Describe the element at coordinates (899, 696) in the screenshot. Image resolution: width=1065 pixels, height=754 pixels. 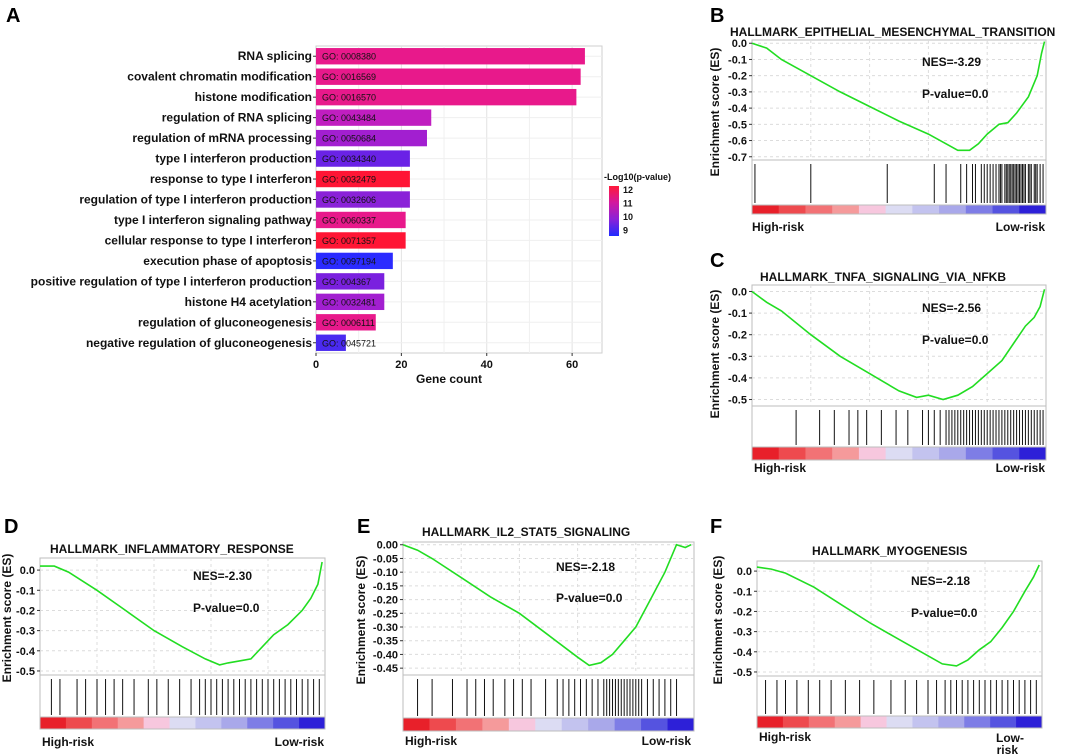
I see `hit-area` at that location.